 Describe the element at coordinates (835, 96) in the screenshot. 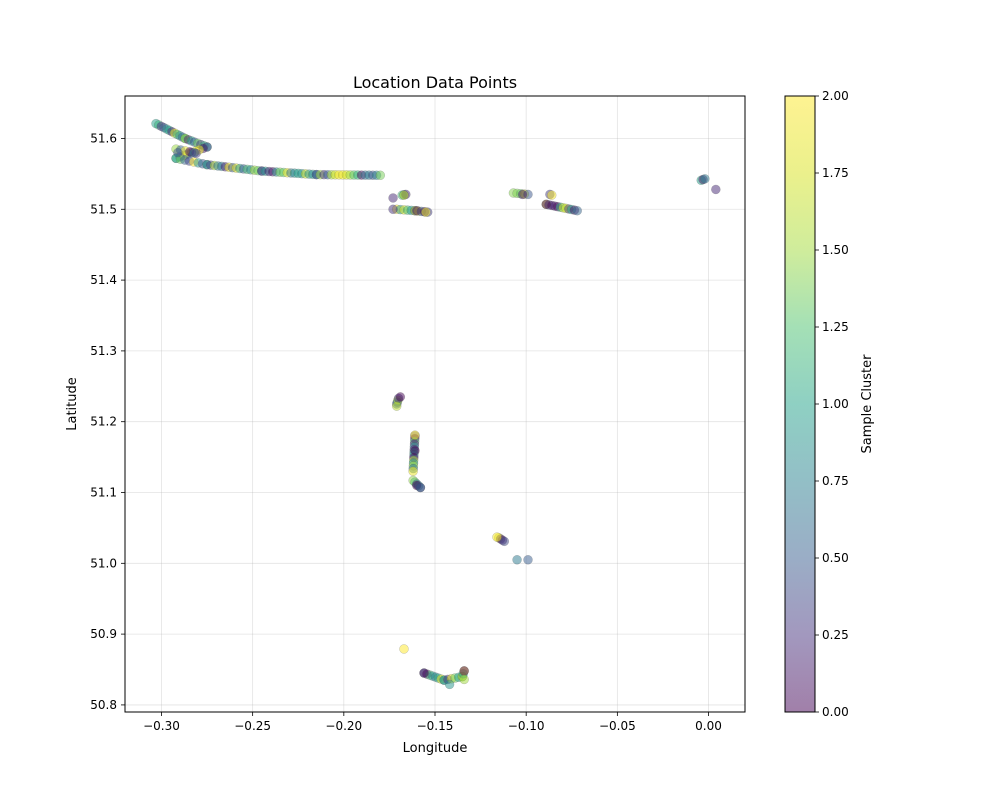

I see `colorbar-tick-label: 2.00` at that location.